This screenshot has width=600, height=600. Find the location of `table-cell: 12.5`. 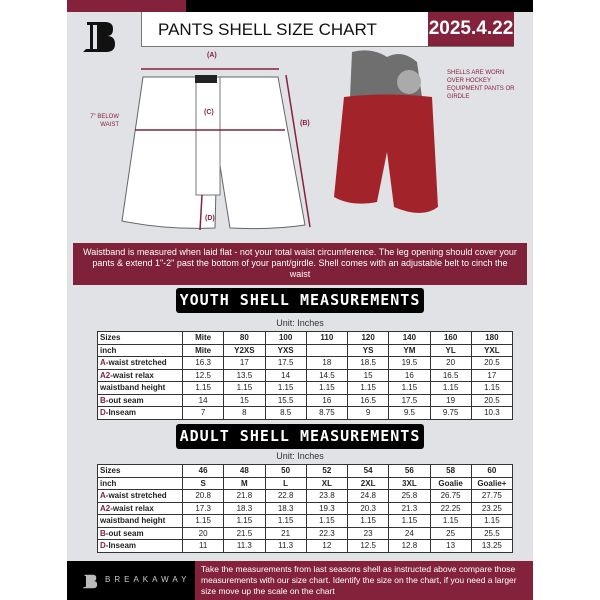

table-cell: 12.5 is located at coordinates (203, 375).